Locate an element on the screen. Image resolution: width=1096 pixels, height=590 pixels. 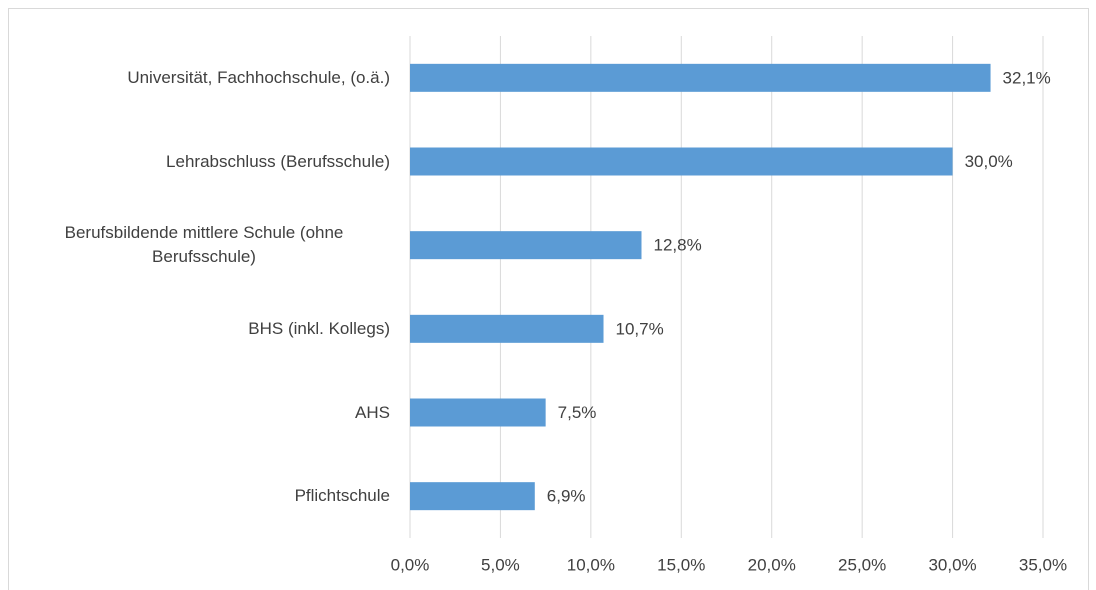
data-label: 32,1% is located at coordinates (1027, 77).